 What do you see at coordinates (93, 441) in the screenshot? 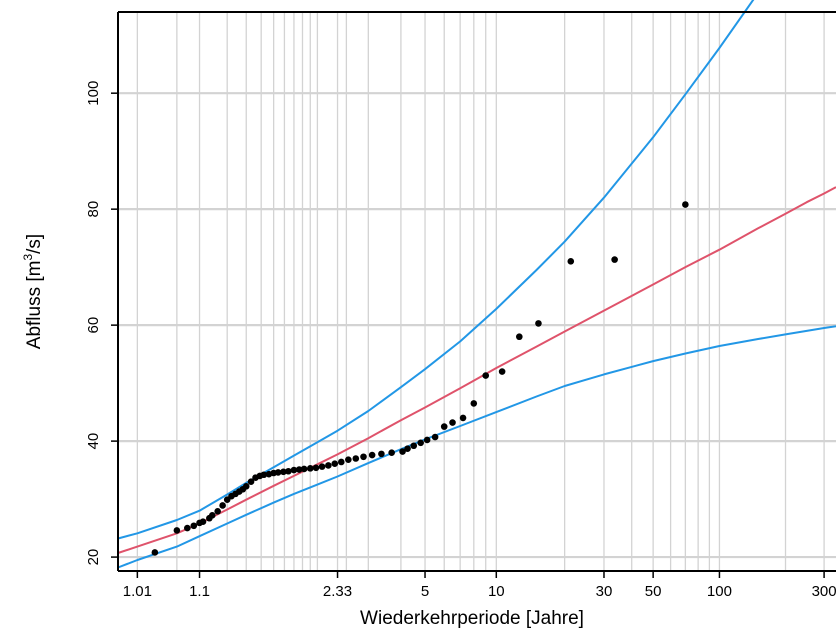
I see `y-tick-label: 40` at bounding box center [93, 441].